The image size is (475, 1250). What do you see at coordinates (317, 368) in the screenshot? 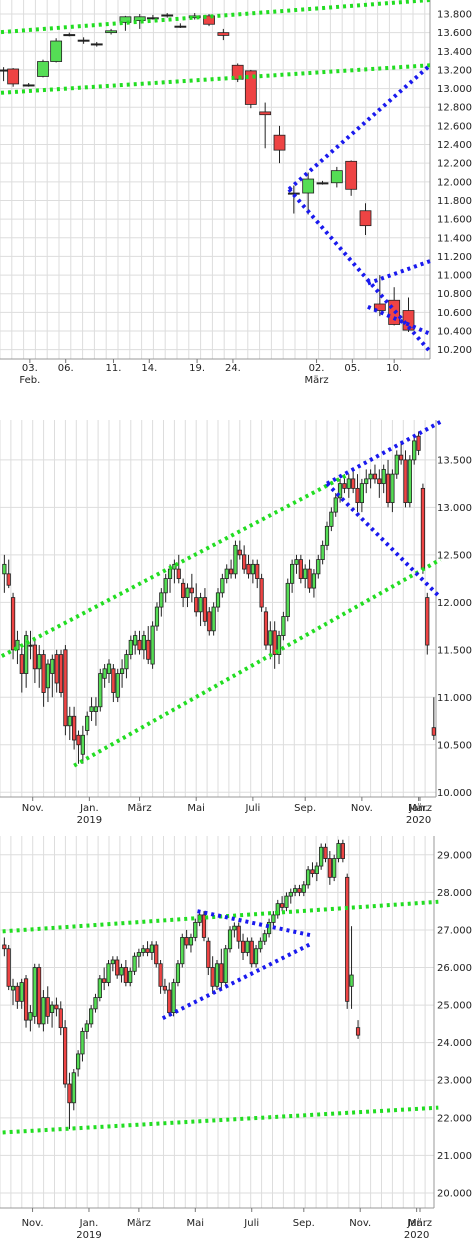
I see `x-tick-label: 02.` at bounding box center [317, 368].